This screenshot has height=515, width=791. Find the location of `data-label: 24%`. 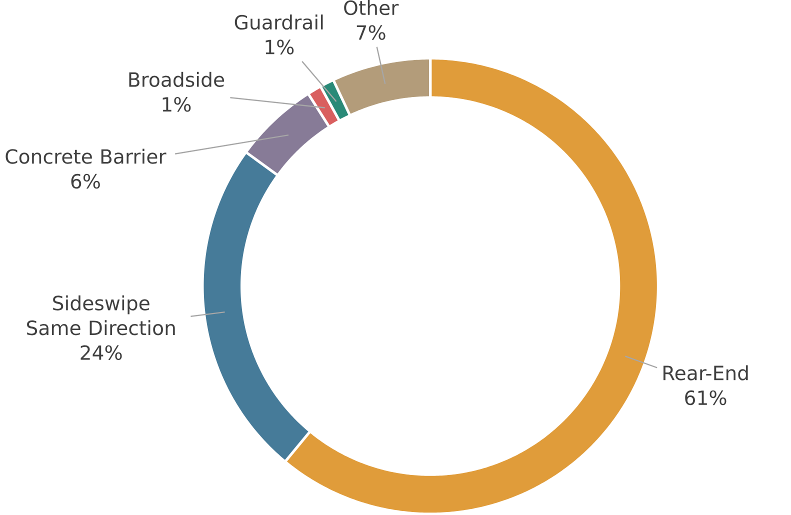

data-label: 24% is located at coordinates (101, 352).